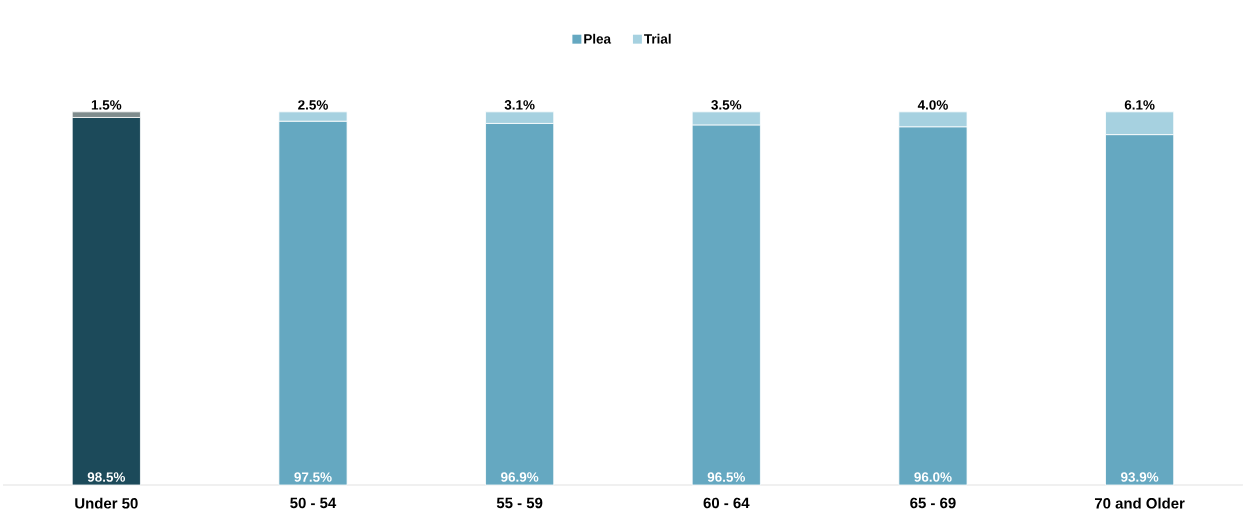 The width and height of the screenshot is (1251, 530). I want to click on data-label: 93.9%, so click(1140, 477).